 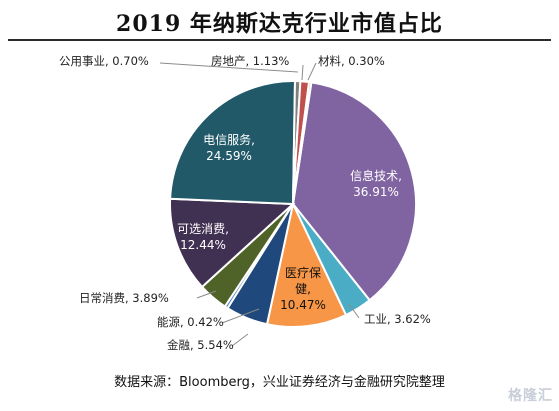 I want to click on chart-title: 2019 年纳斯达克行业市值占比, so click(x=279, y=24).